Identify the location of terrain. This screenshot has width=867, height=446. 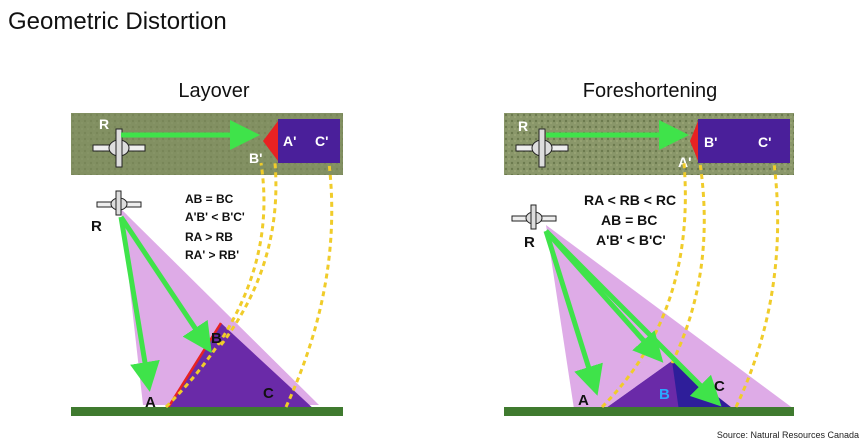
(241, 367).